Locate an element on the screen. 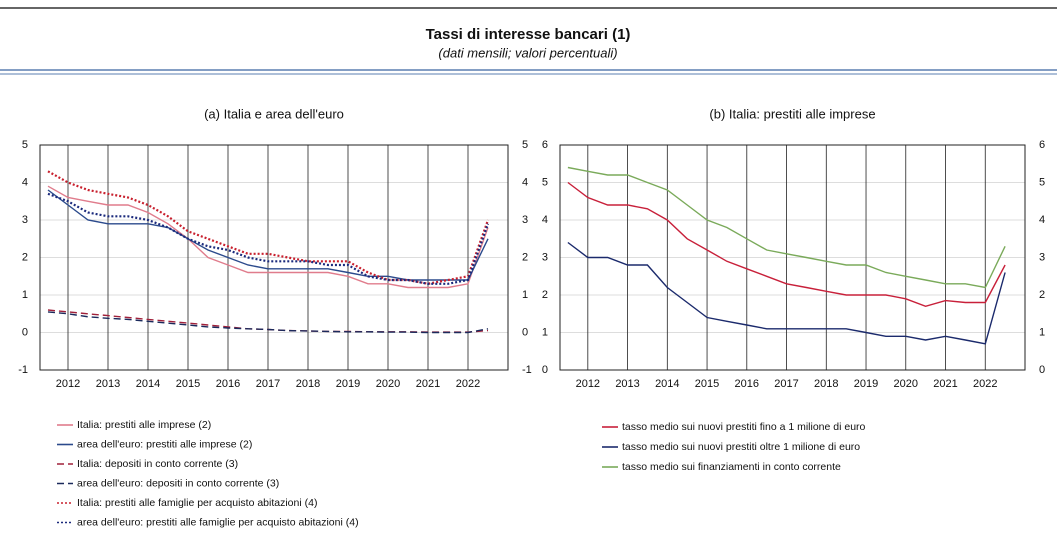 The image size is (1057, 551). panel-title: (b) Italia: prestiti alle imprese is located at coordinates (792, 113).